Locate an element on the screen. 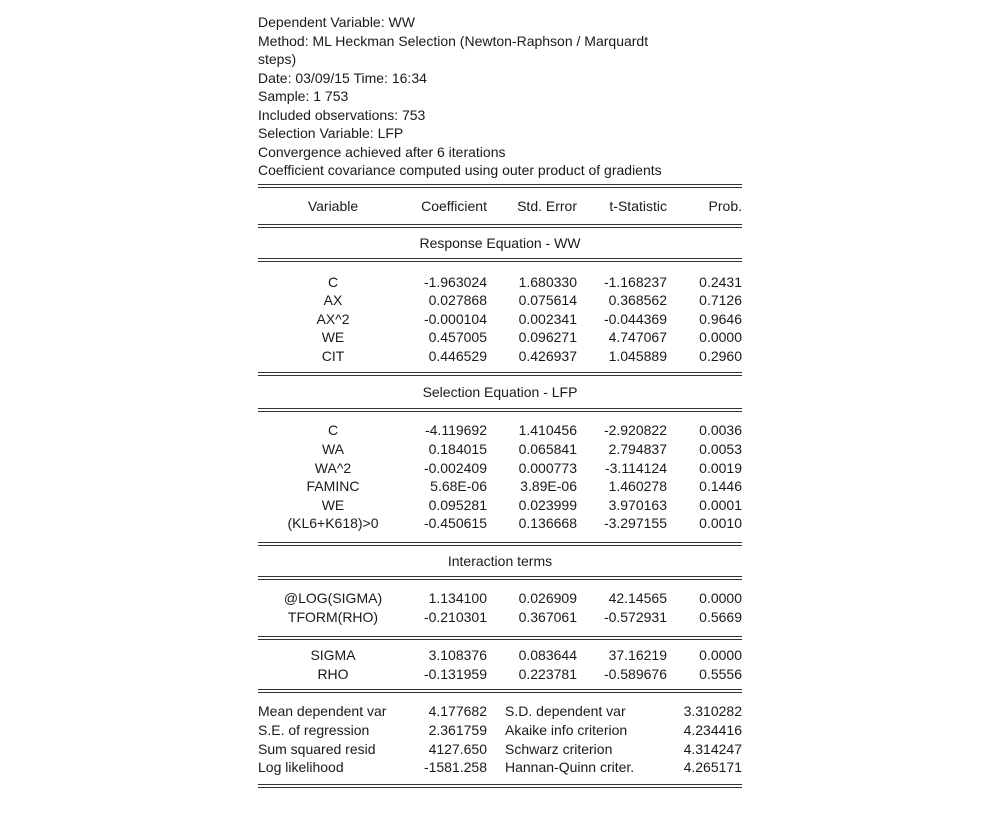  coefficient: -4.119692 is located at coordinates (455, 430).